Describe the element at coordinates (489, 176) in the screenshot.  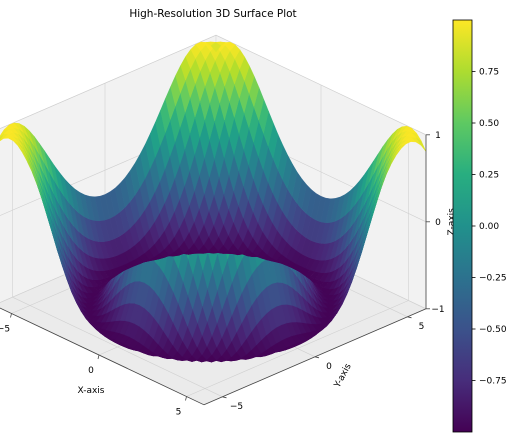
I see `colorbar-tick-label: 0.25` at that location.